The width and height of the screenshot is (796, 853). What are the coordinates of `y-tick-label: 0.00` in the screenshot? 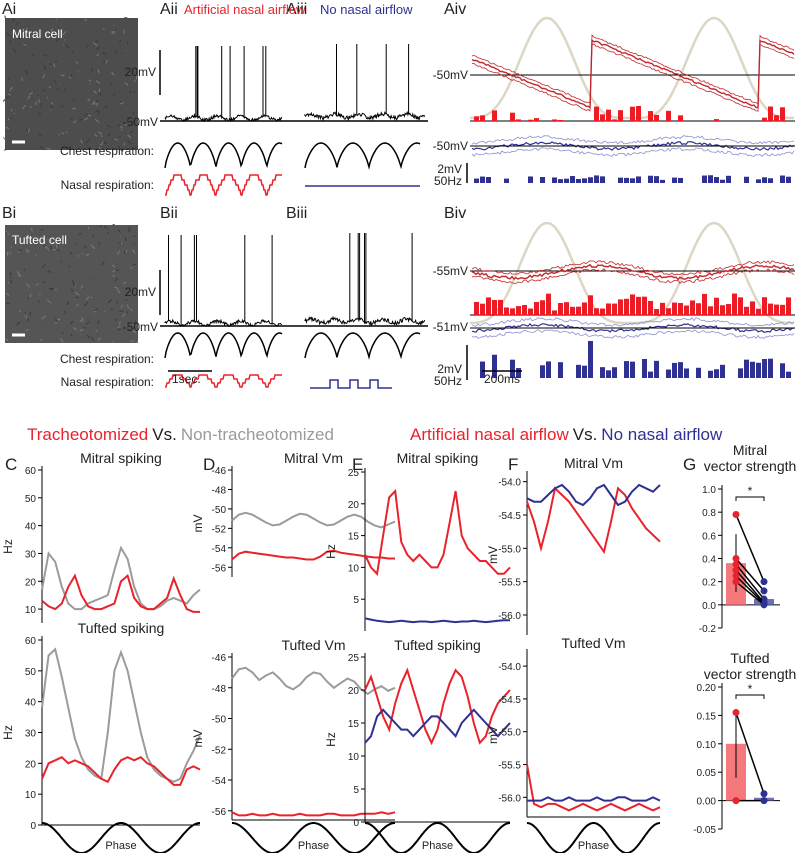 It's located at (707, 802).